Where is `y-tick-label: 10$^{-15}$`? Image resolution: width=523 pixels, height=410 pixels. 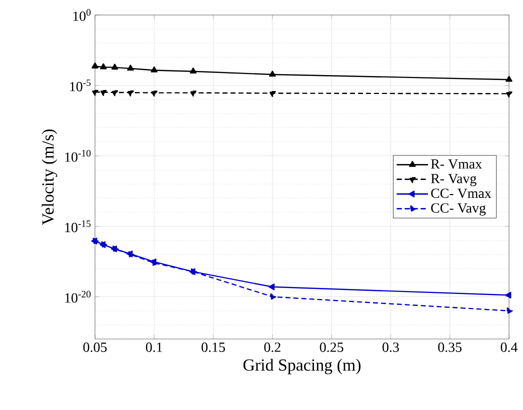
y-tick-label: 10$^{-15}$ is located at coordinates (78, 226).